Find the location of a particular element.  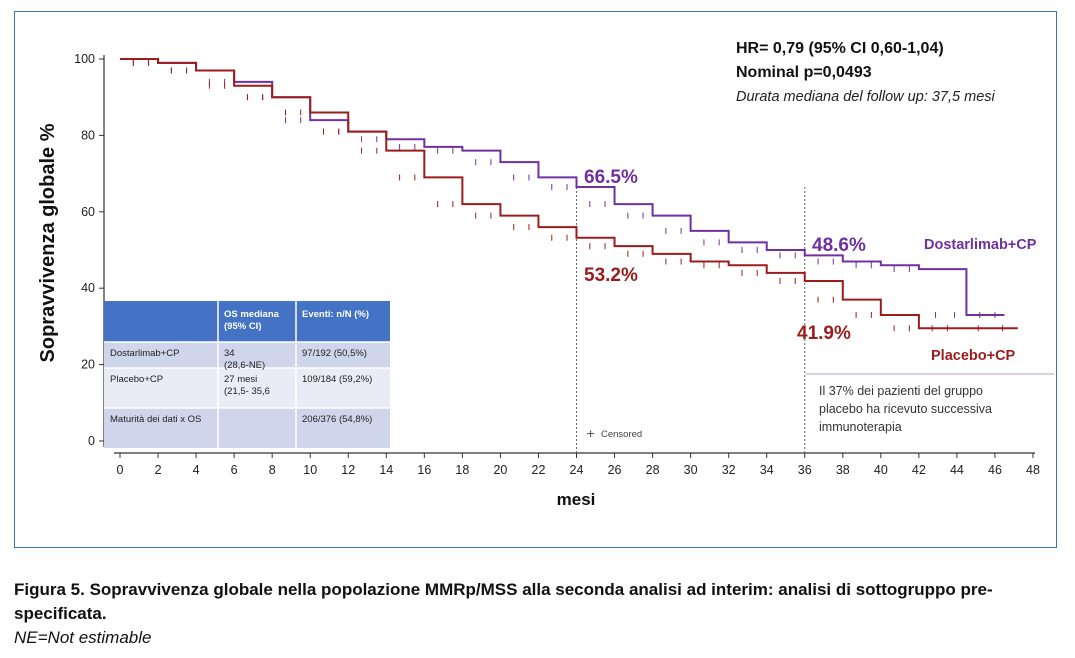

x-tick-label: 46 is located at coordinates (995, 470).